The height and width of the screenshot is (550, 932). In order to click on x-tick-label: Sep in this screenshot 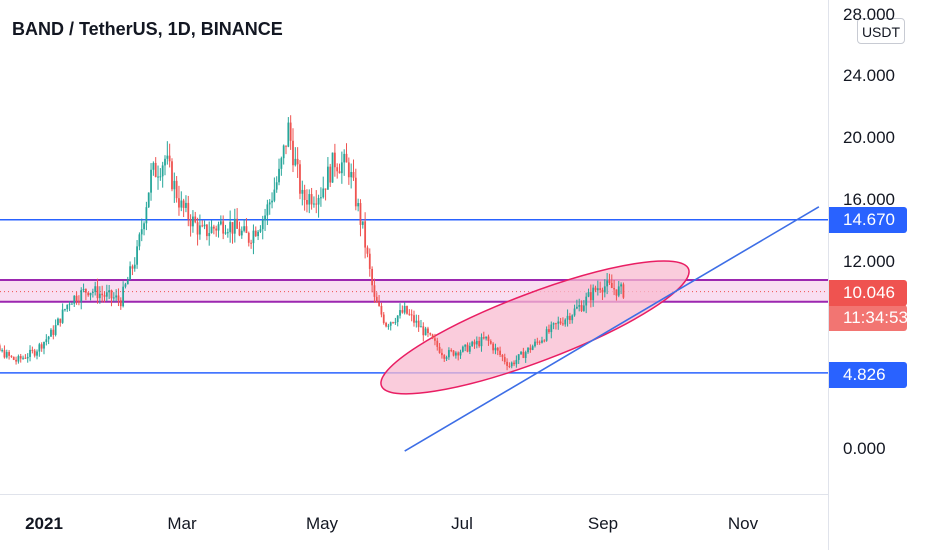, I will do `click(603, 523)`.